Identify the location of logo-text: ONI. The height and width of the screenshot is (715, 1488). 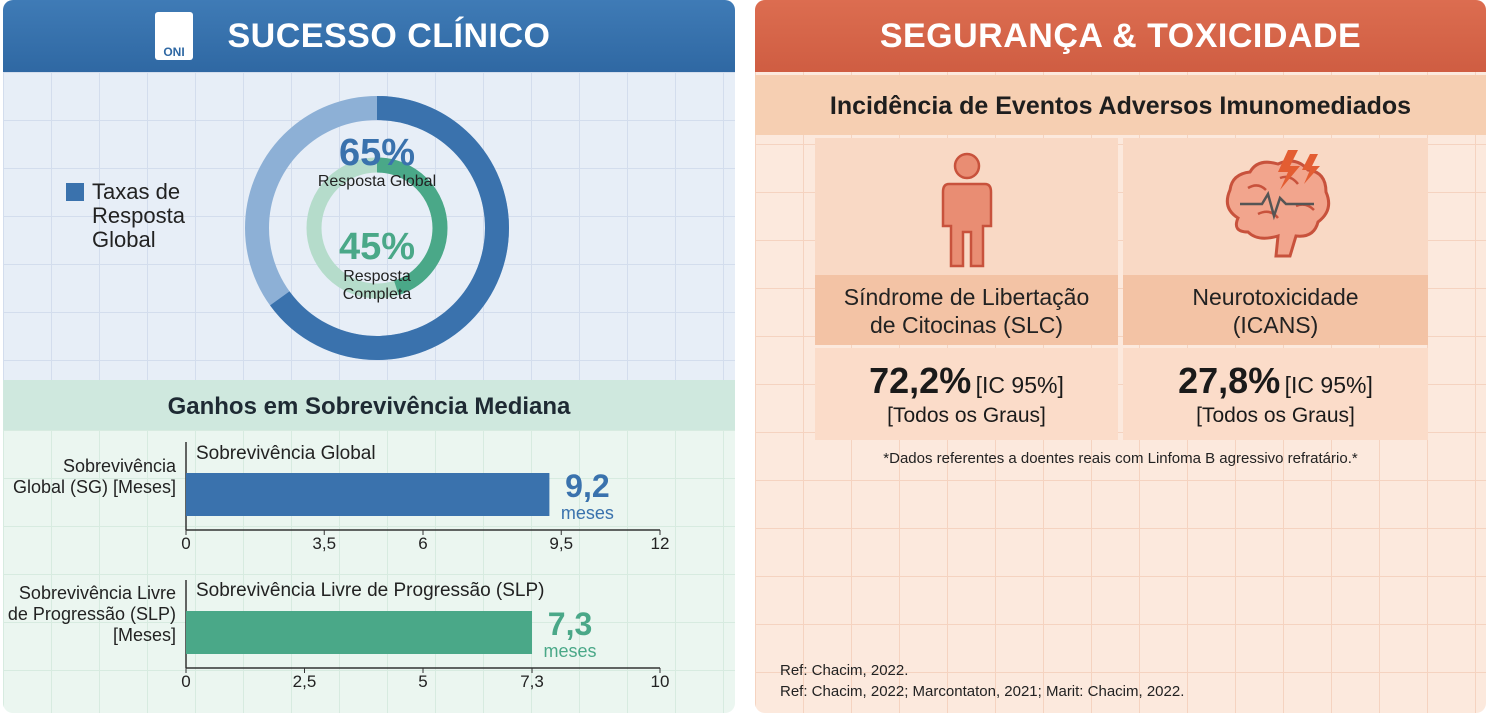
(174, 52).